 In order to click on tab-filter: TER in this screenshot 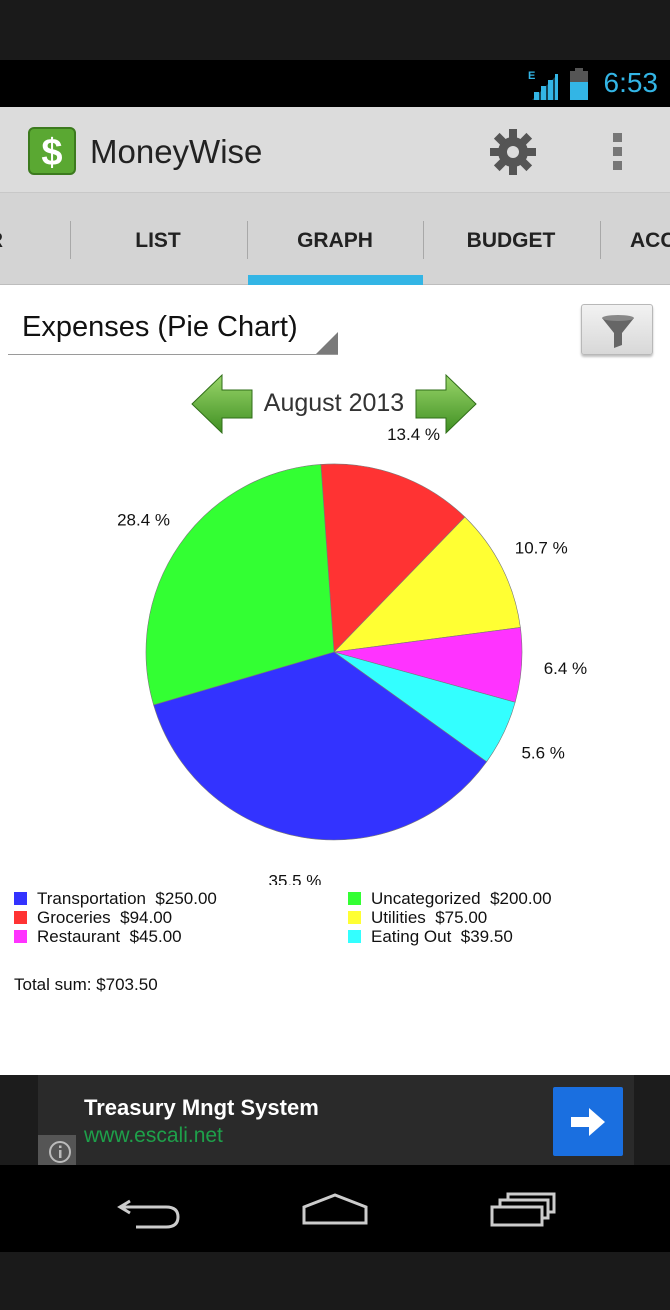, I will do `click(35, 239)`.